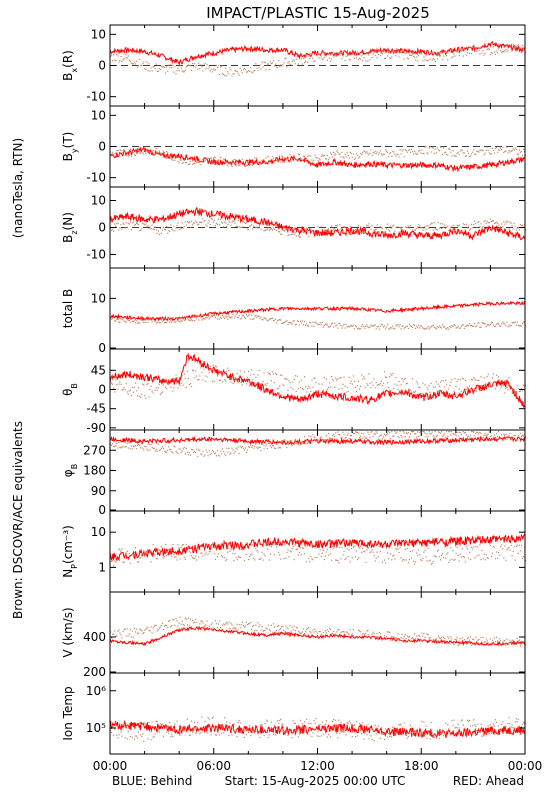  Describe the element at coordinates (96, 255) in the screenshot. I see `y-tick-label: -10` at that location.